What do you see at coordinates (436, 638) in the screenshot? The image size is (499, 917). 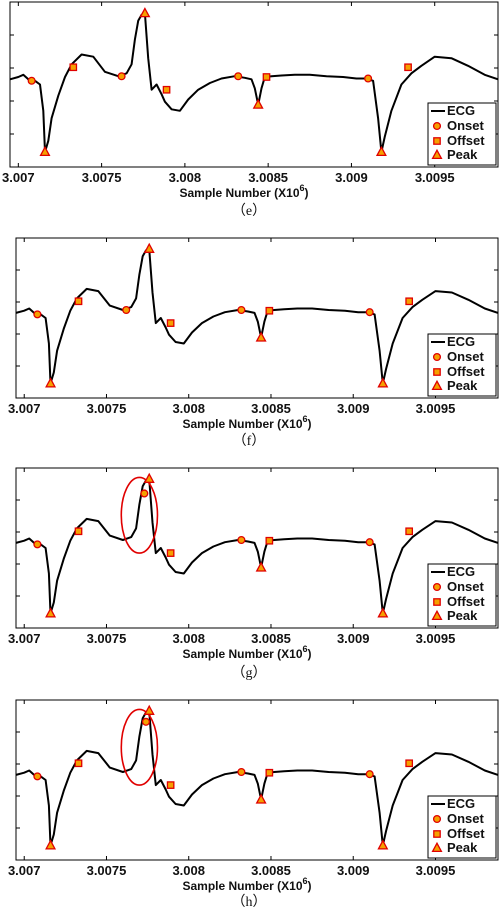 I see `panel-g-x-tick-label: 3.0095` at bounding box center [436, 638].